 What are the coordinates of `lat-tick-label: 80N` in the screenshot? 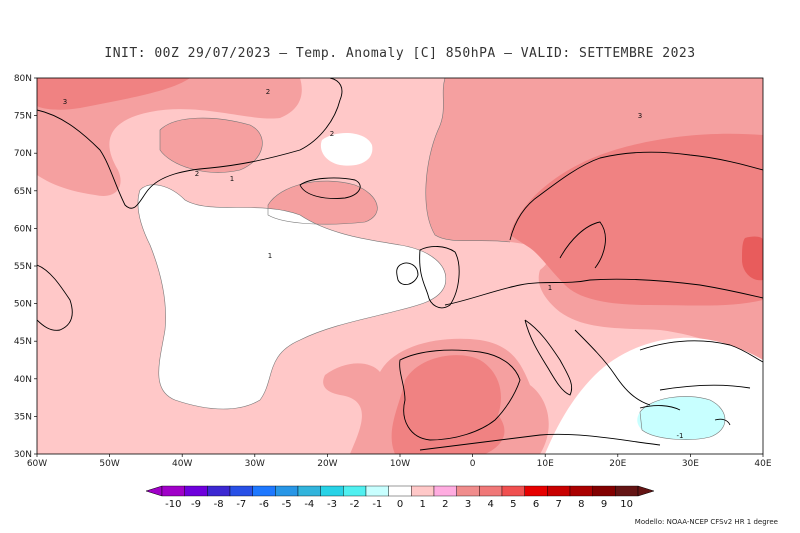 It's located at (23, 79).